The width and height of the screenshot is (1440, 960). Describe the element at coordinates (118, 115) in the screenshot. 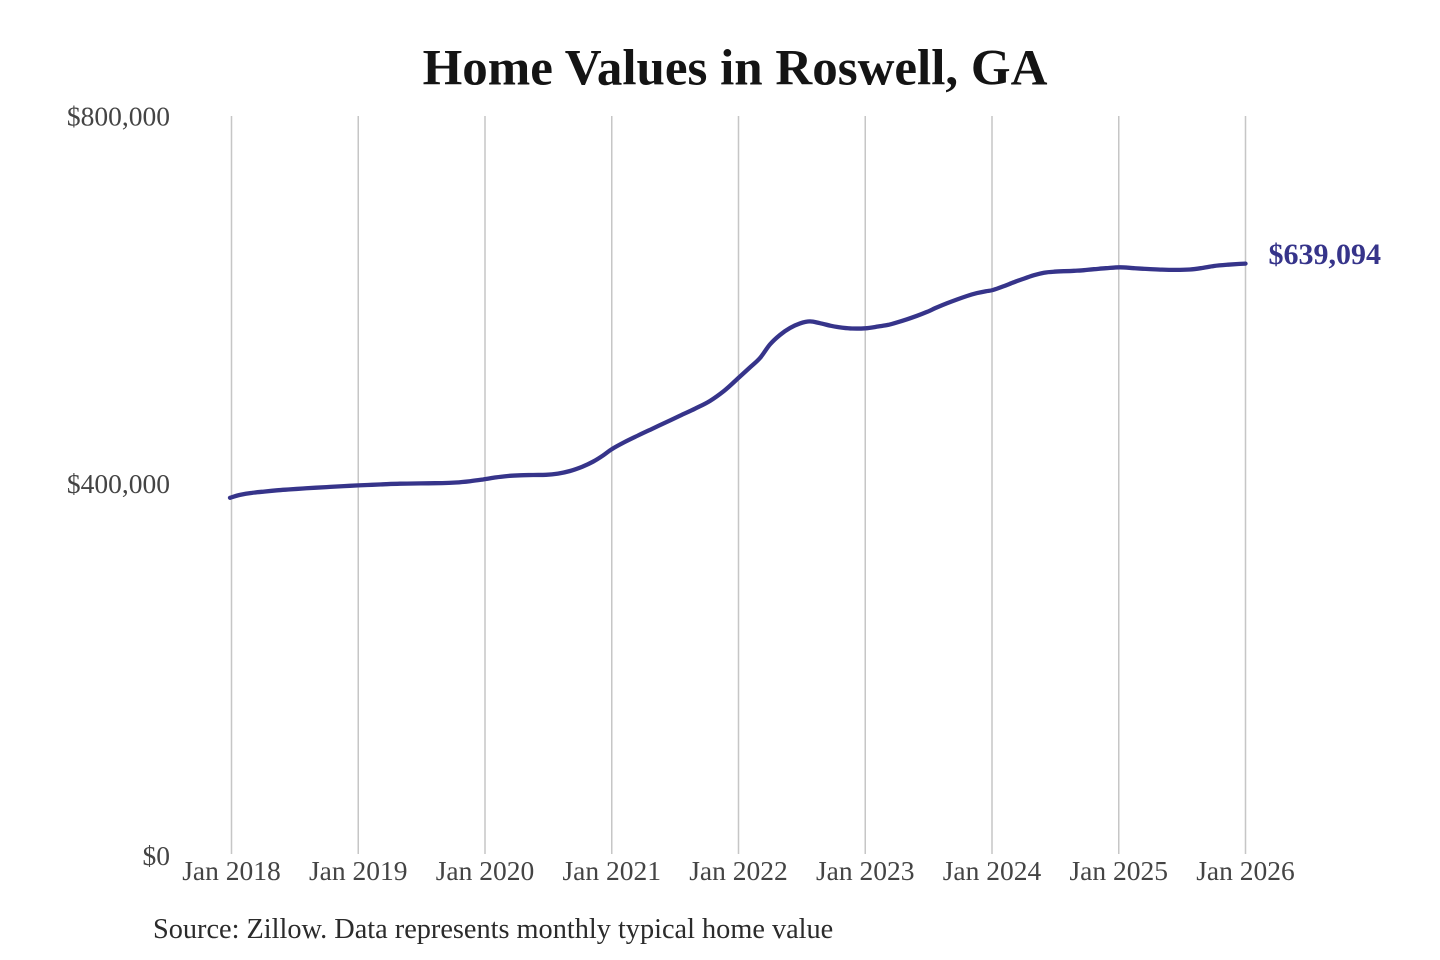

I see `svg-text: $800,000` at that location.